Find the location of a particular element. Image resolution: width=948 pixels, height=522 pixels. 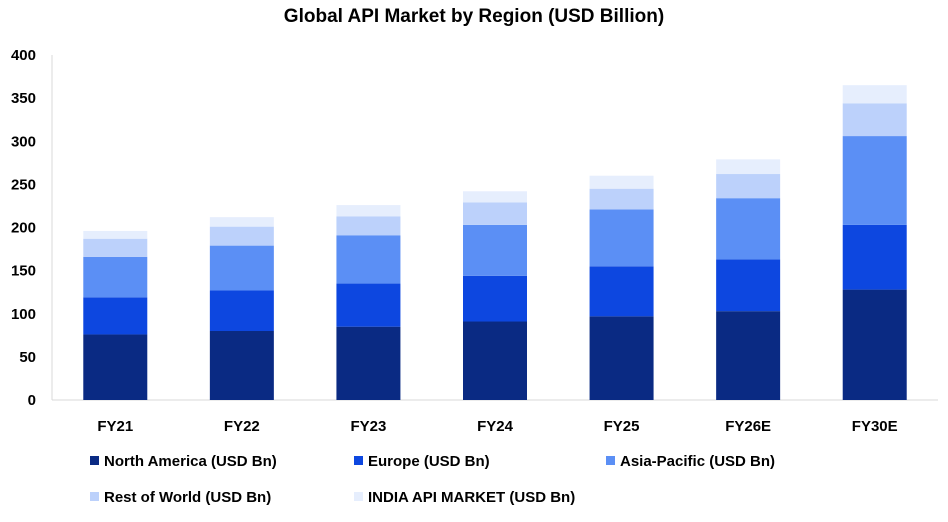

y-tick-label: 0 is located at coordinates (32, 400).